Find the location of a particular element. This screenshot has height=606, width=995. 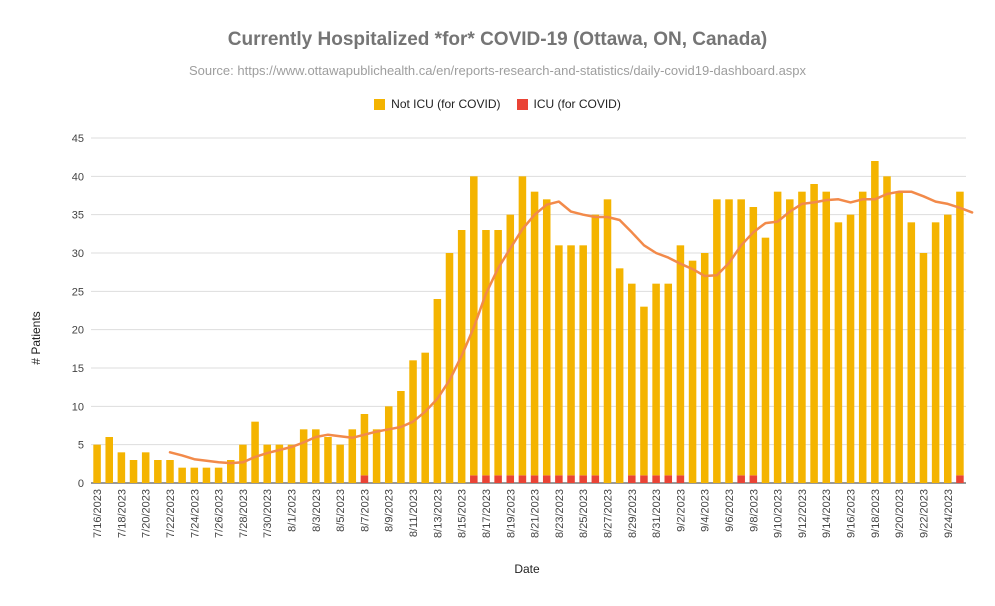

x-tick-label: 9/6/2023 is located at coordinates (730, 510).